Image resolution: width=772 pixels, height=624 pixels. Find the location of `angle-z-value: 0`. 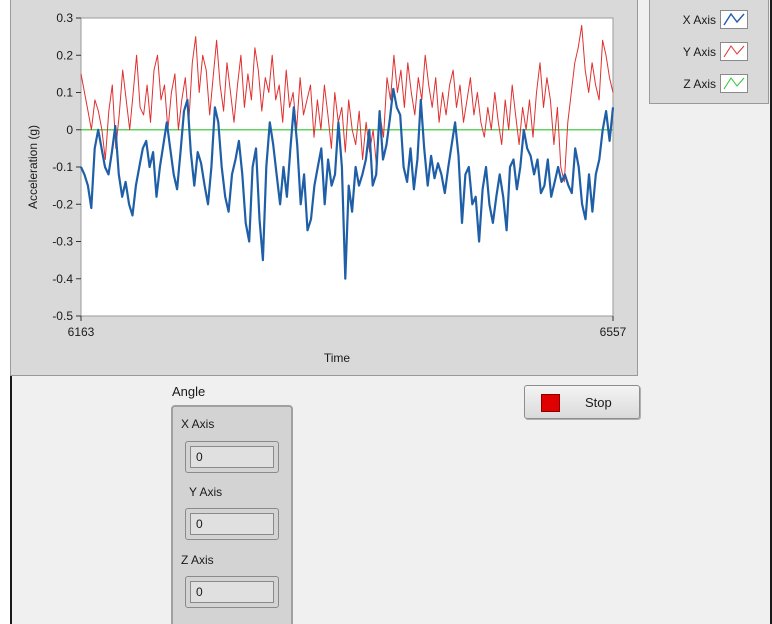

angle-z-value: 0 is located at coordinates (232, 592).